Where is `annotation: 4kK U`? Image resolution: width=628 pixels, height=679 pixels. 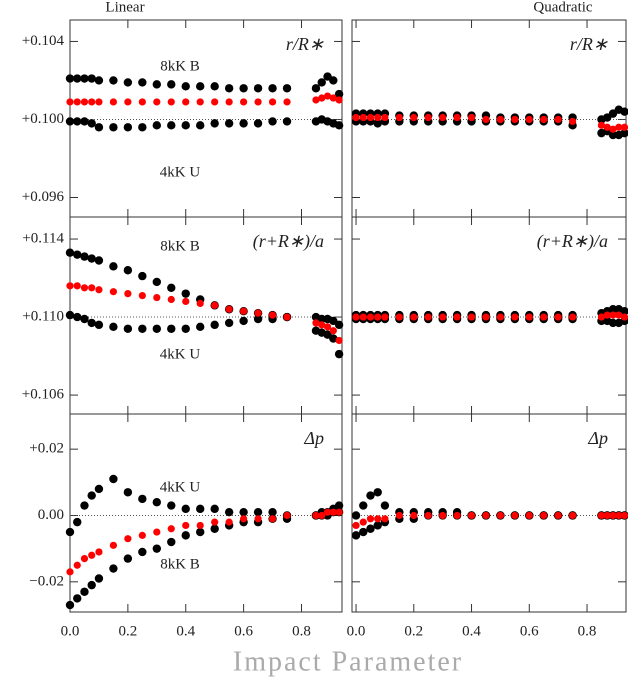
annotation: 4kK U is located at coordinates (180, 172).